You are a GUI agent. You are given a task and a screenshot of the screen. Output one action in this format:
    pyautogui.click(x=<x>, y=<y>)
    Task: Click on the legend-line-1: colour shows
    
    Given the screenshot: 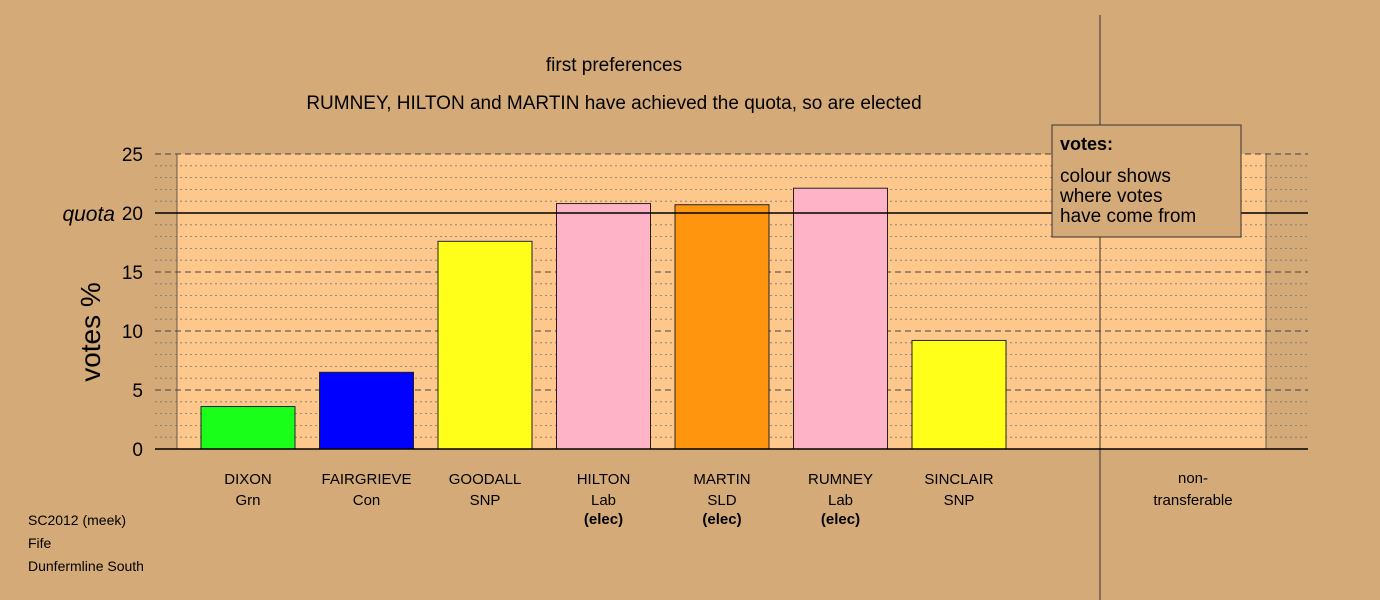 What is the action you would take?
    pyautogui.click(x=1115, y=176)
    